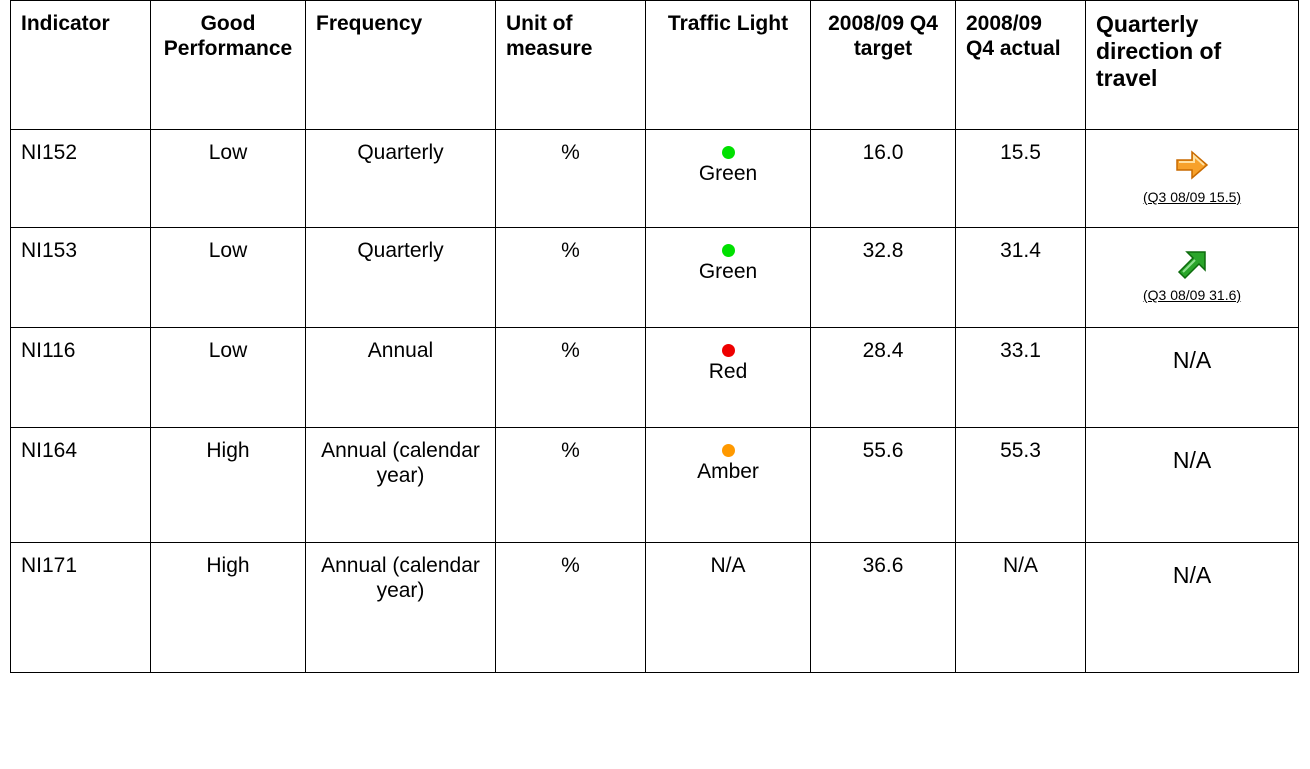 The width and height of the screenshot is (1310, 769). Describe the element at coordinates (728, 65) in the screenshot. I see `header-cell: Traffic Light` at that location.